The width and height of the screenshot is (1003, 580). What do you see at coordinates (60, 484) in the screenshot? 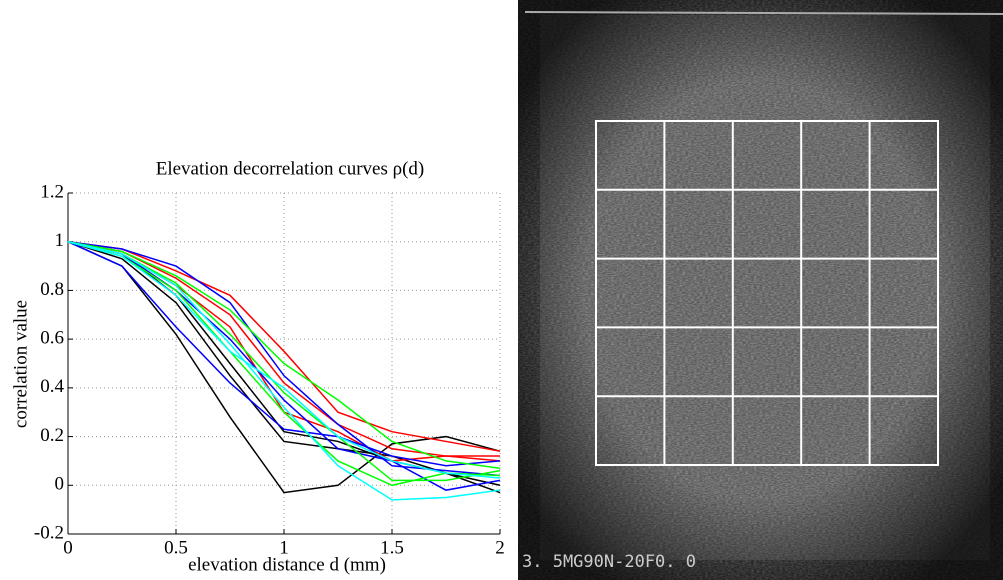
I see `y-tick-label: 0` at bounding box center [60, 484].